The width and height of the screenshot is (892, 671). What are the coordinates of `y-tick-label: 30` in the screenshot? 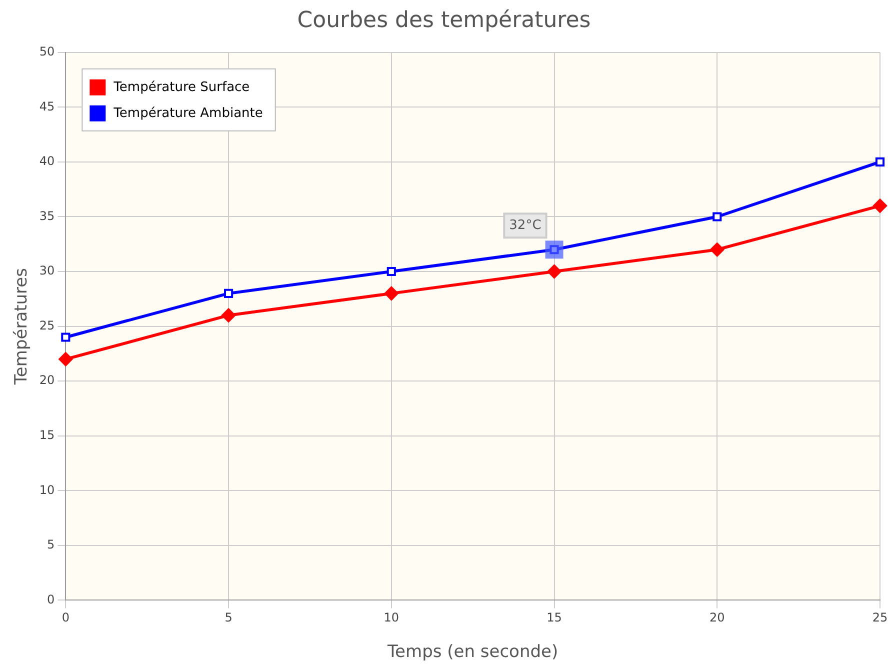 It's located at (47, 271).